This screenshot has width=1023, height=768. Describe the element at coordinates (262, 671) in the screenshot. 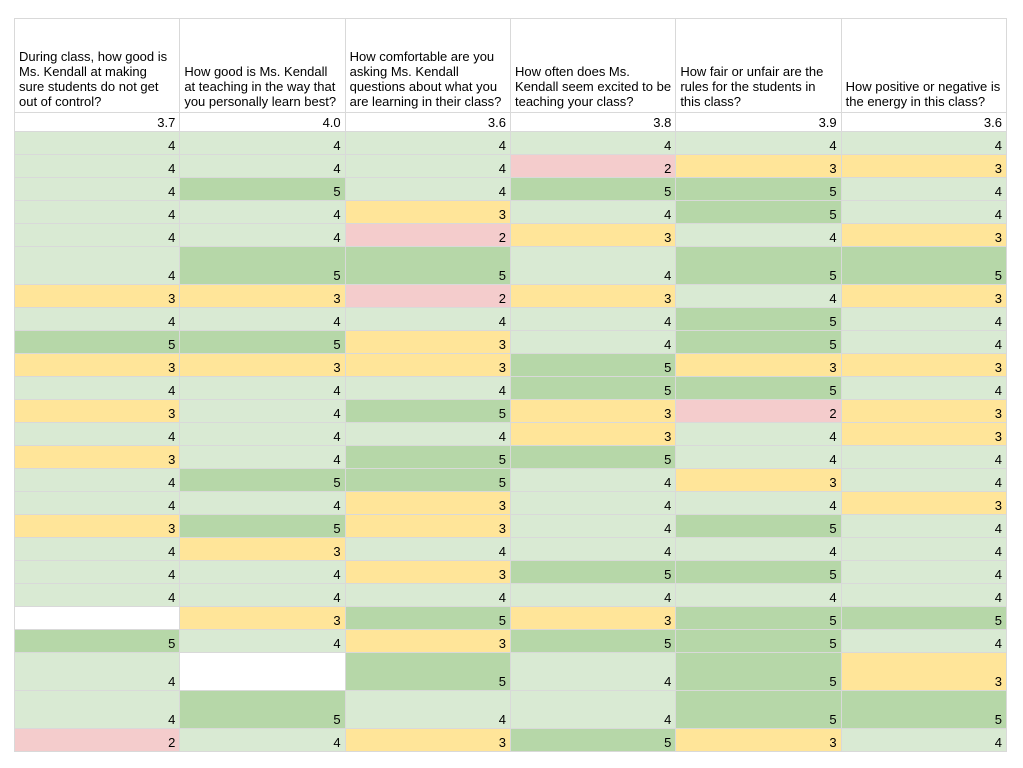

I see `data-cell` at that location.